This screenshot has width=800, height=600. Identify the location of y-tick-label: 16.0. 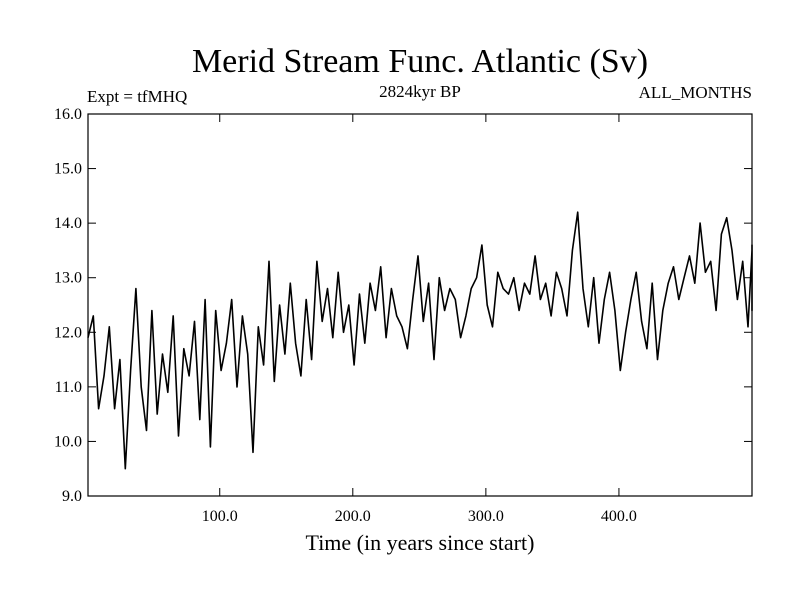
(68, 114).